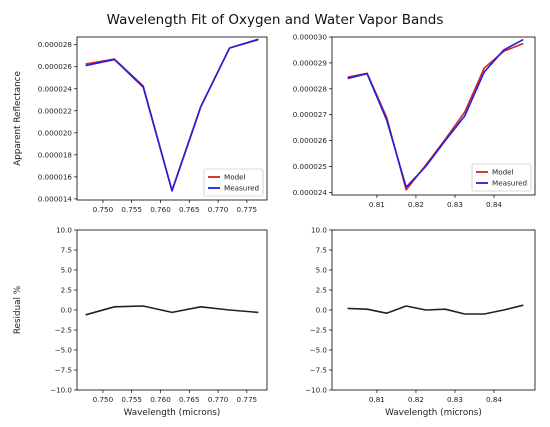  What do you see at coordinates (310, 114) in the screenshot?
I see `y-tick-label: 0.000027` at bounding box center [310, 114].